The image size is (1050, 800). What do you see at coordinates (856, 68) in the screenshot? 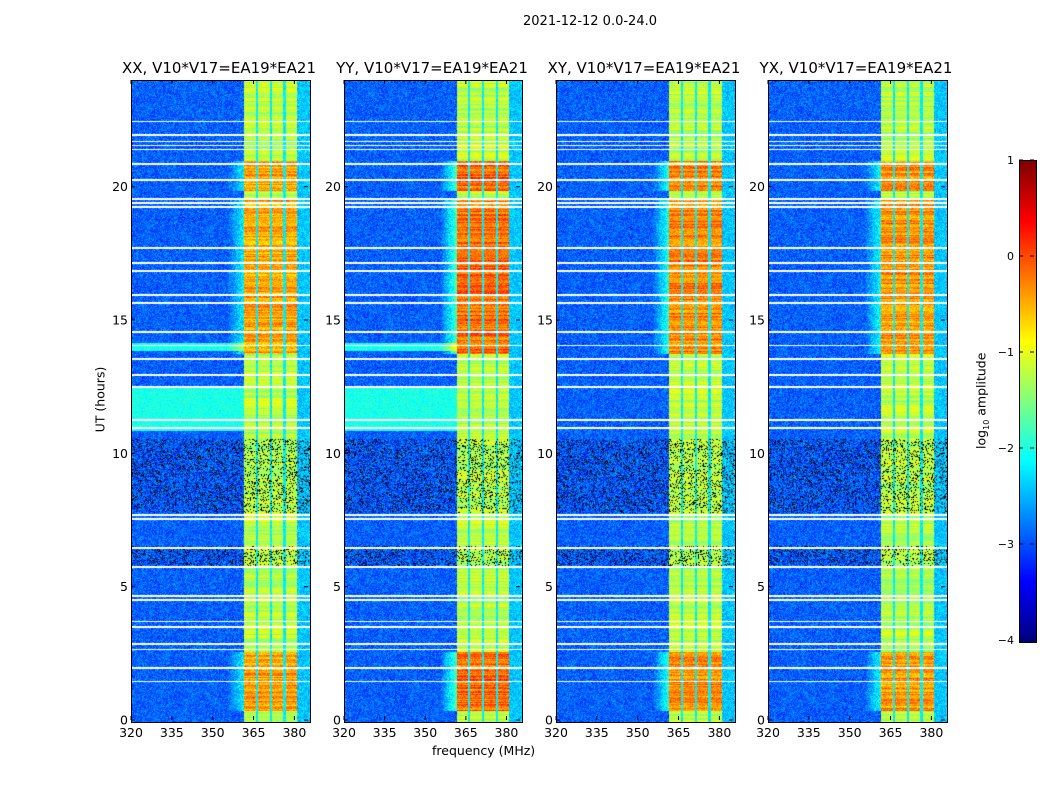
I see `panel-title-yx: YX, V10*V17=EA19*EA21` at bounding box center [856, 68].